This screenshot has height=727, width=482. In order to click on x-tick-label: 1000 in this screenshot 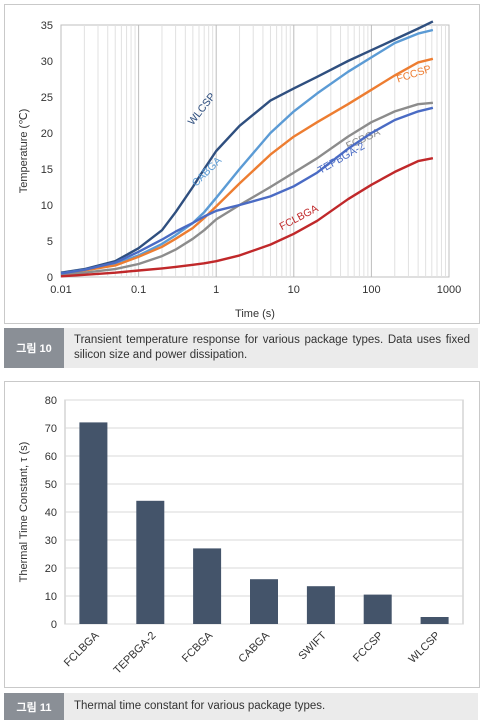, I will do `click(449, 290)`.